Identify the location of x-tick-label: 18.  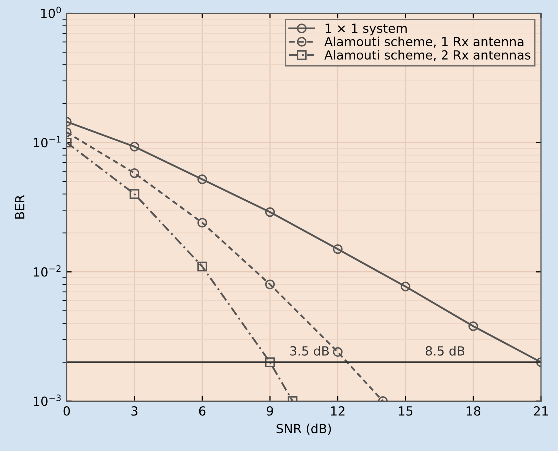
(473, 411).